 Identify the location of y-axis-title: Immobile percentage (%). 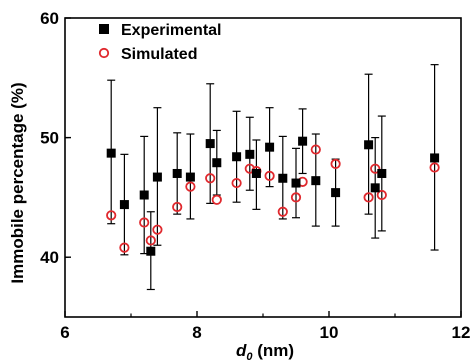
(17, 182).